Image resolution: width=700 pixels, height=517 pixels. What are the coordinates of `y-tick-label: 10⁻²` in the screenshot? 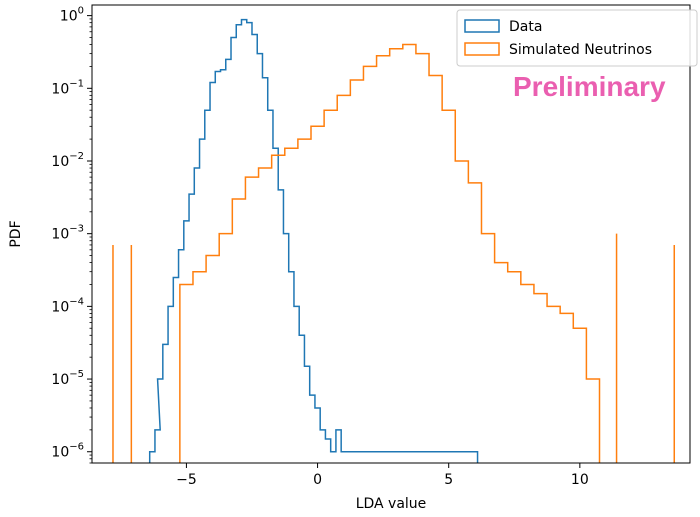 It's located at (67, 160).